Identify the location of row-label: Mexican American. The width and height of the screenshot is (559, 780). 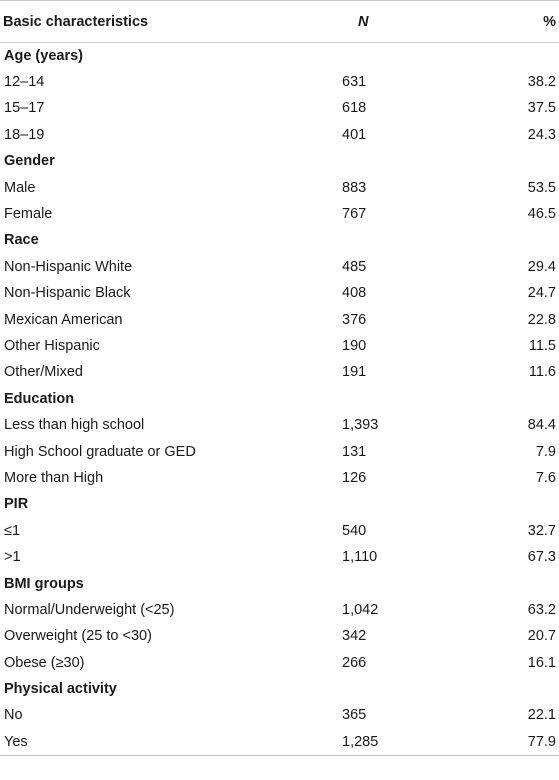
(63, 319).